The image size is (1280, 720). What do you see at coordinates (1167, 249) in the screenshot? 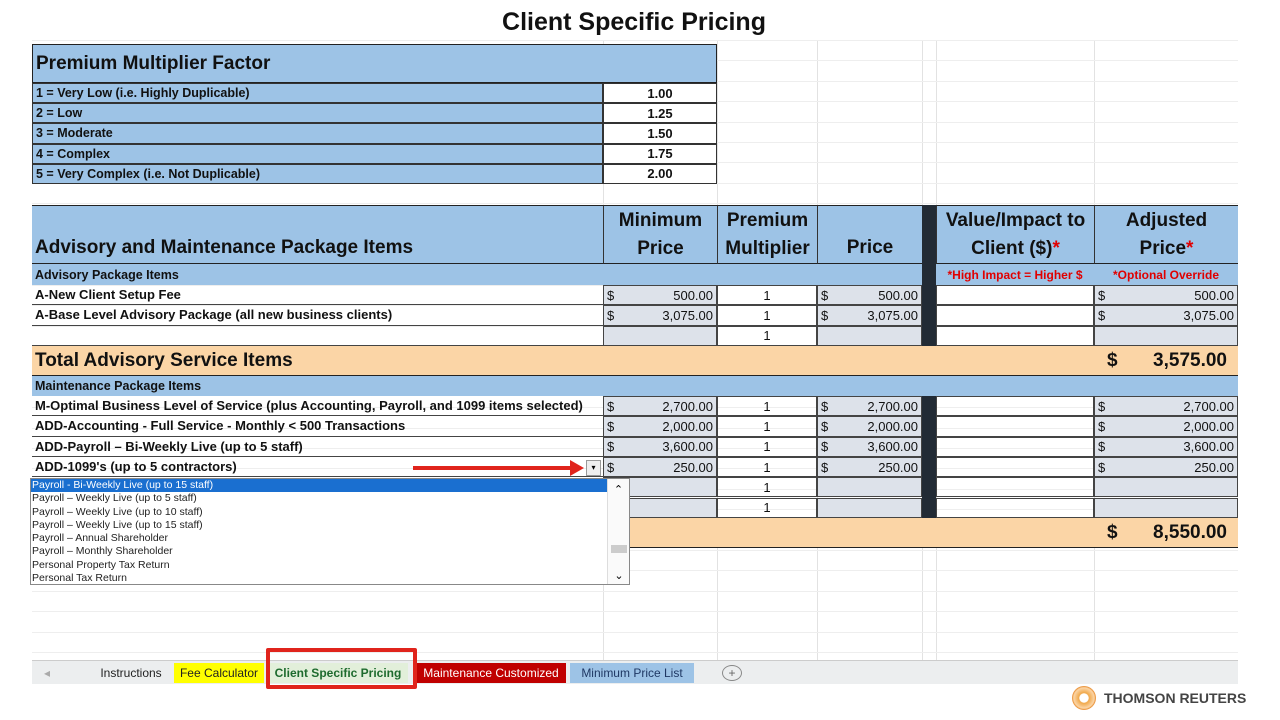
I see `adjusted-price-header-line: Price*` at bounding box center [1167, 249].